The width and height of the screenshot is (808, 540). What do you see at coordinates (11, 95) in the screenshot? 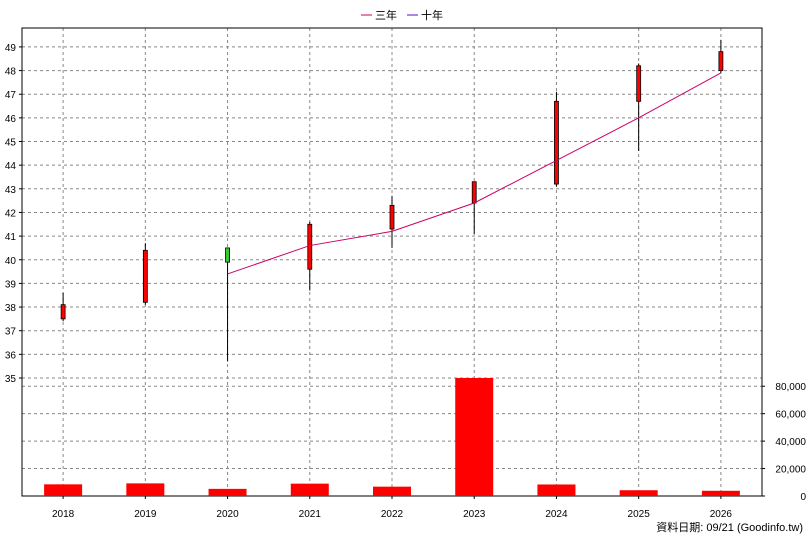
I see `price-tick-label: 47` at bounding box center [11, 95].